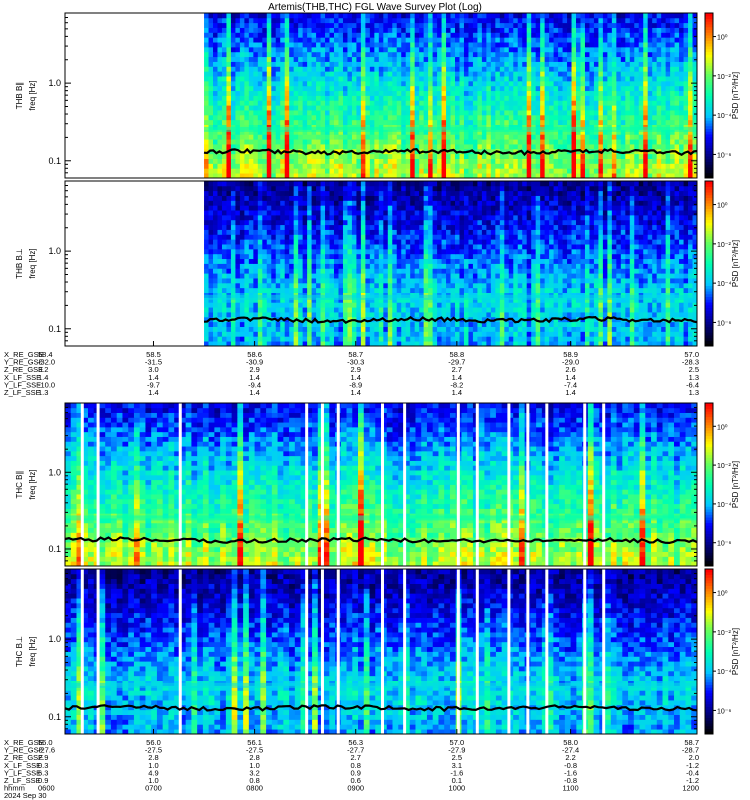 This screenshot has width=750, height=800. Describe the element at coordinates (153, 750) in the screenshot. I see `ephem-value: -27.5` at that location.